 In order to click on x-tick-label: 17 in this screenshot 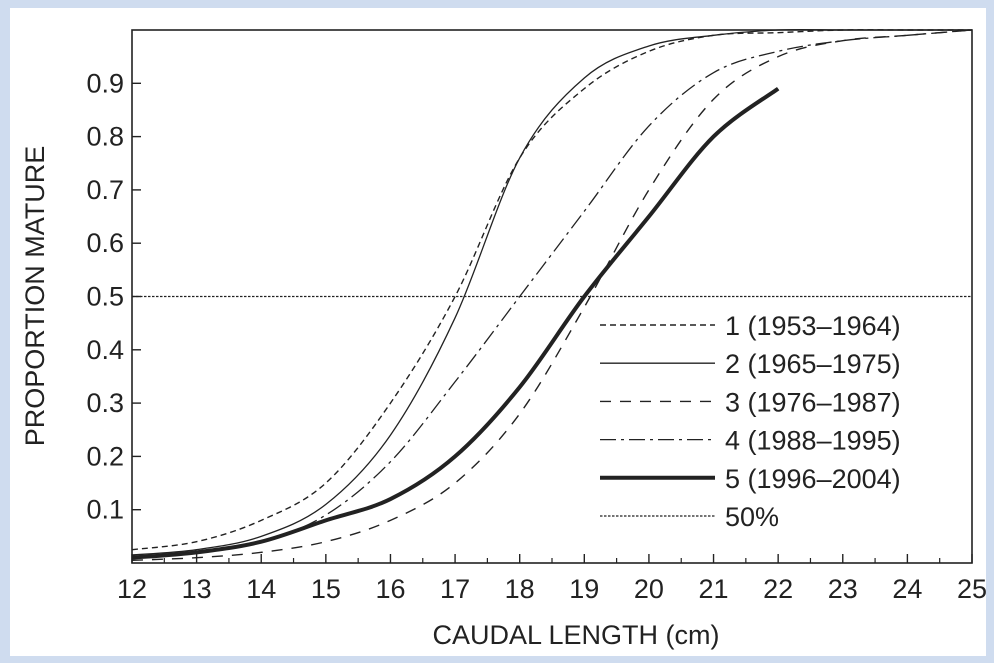, I will do `click(455, 589)`.